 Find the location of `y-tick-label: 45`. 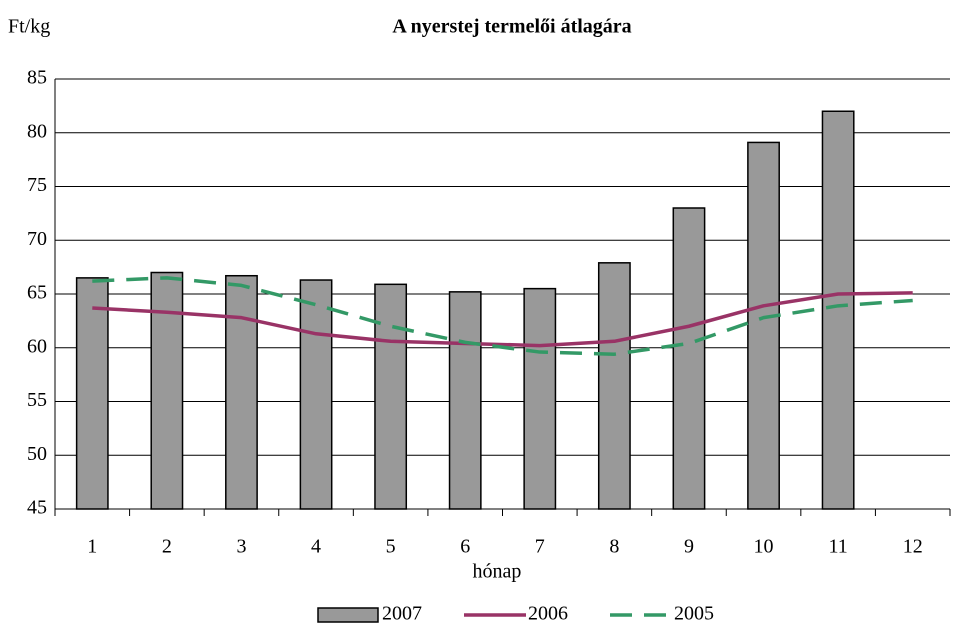

y-tick-label: 45 is located at coordinates (37, 508).